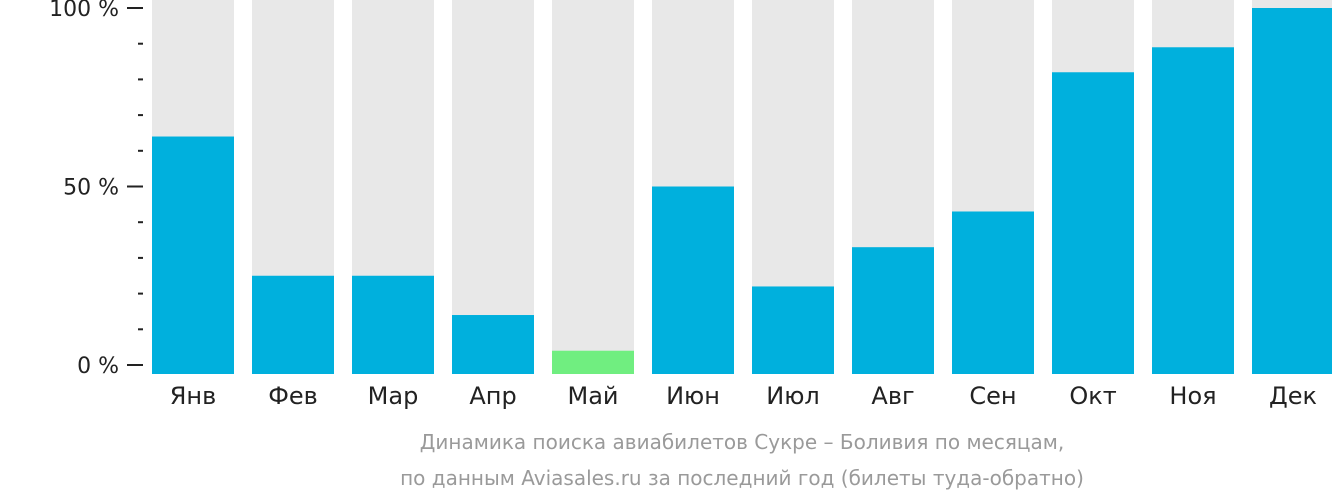  I want to click on y-axis: 0 % 50 % 100 %, so click(96, 189).